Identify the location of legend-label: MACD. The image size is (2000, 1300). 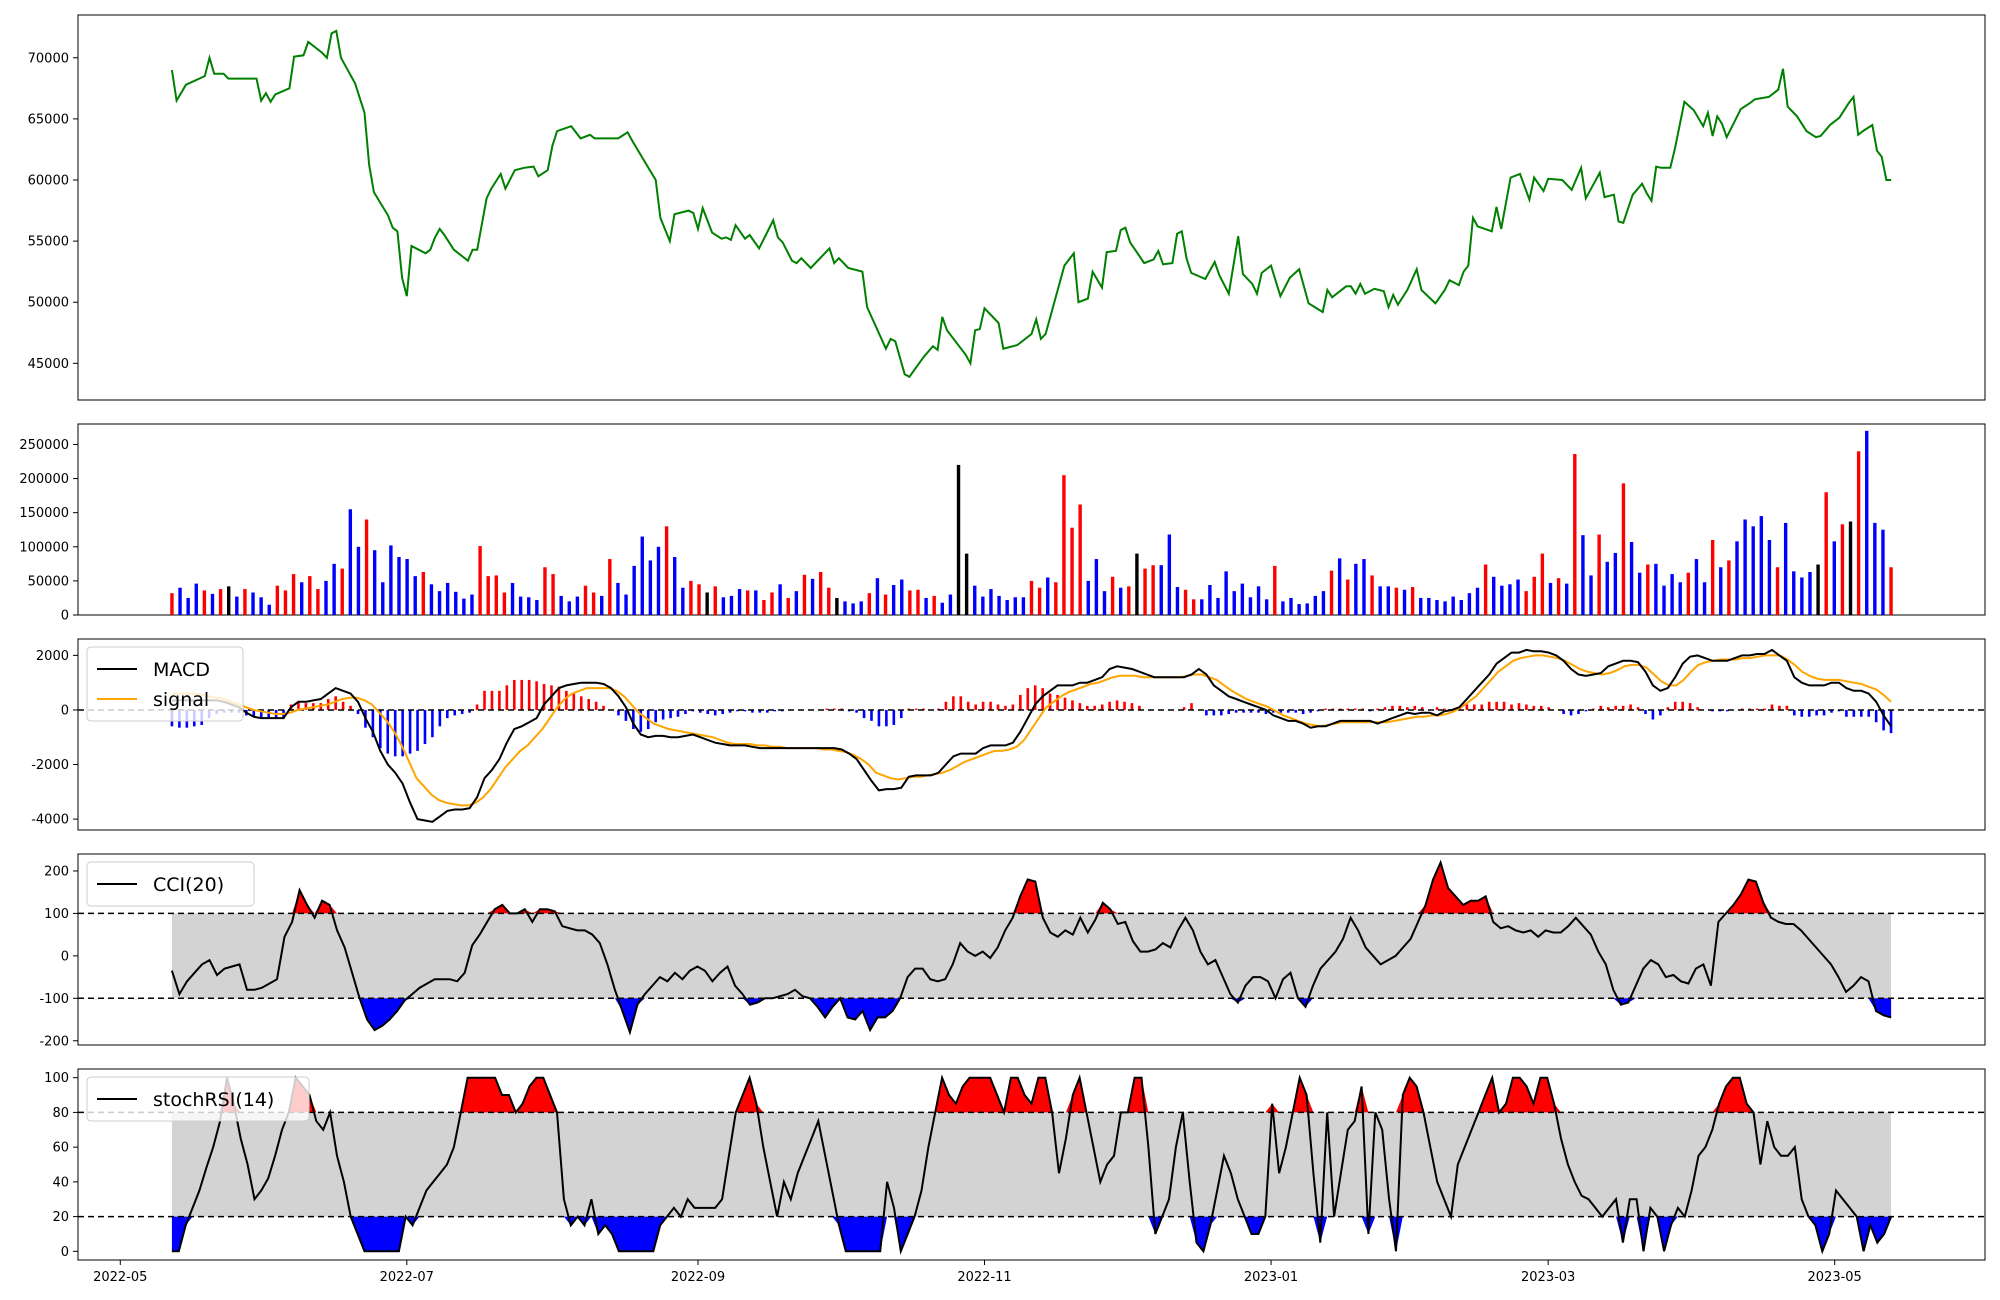
(181, 670).